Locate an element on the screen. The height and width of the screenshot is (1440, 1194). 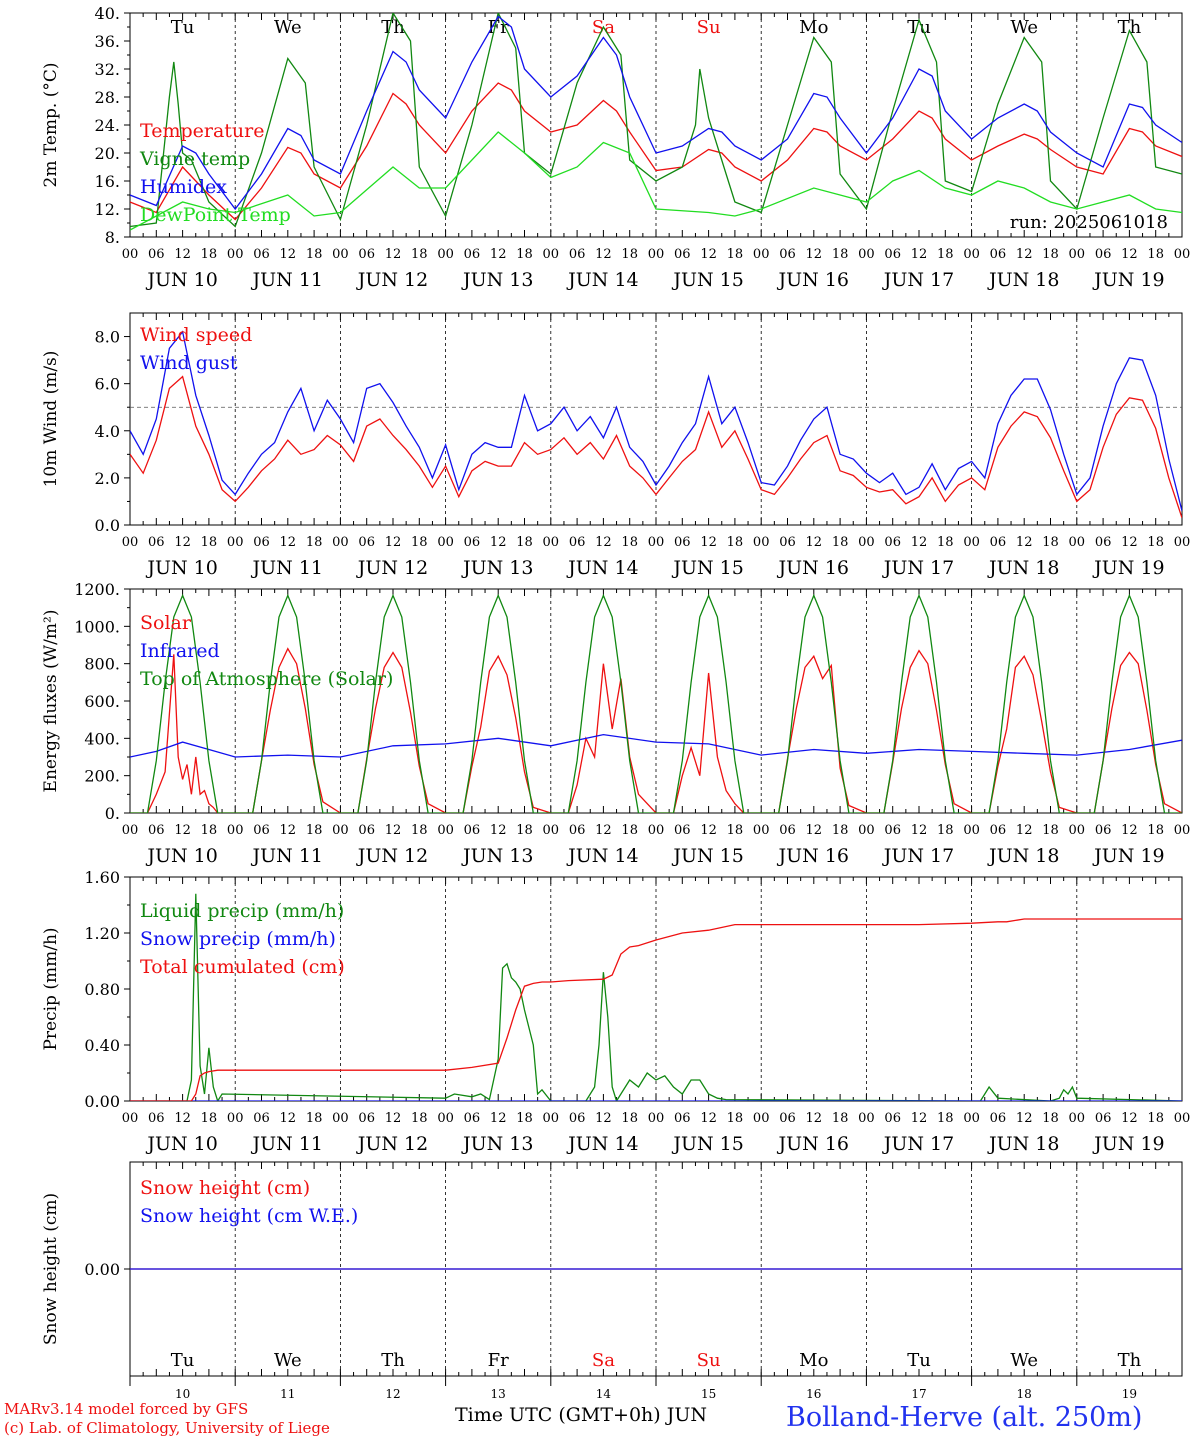
day-number-label: 16 is located at coordinates (813, 1394).